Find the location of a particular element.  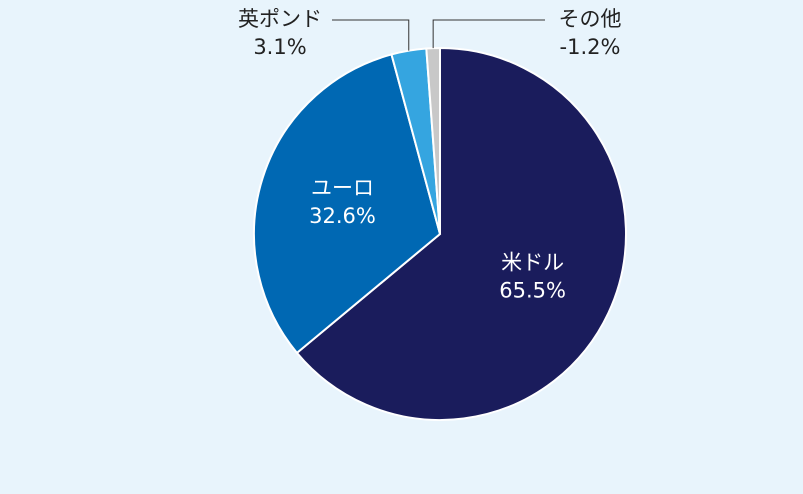

slice-label: ユーロ is located at coordinates (342, 188).